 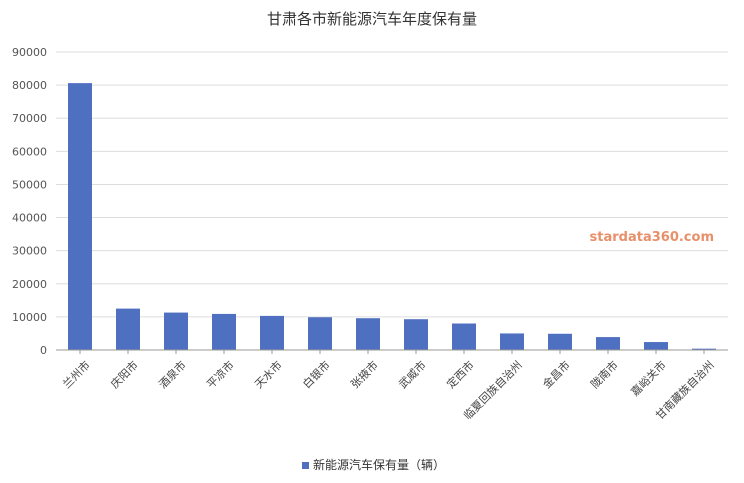 What do you see at coordinates (124, 374) in the screenshot?
I see `x-tick-label: 庆阳市` at bounding box center [124, 374].